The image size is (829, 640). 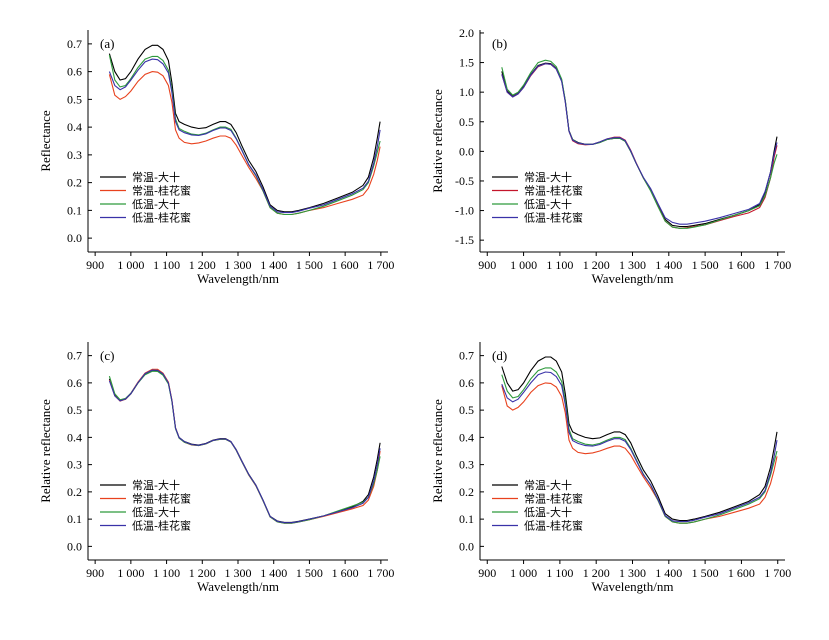 I want to click on panel-label: (b), so click(x=499, y=43).